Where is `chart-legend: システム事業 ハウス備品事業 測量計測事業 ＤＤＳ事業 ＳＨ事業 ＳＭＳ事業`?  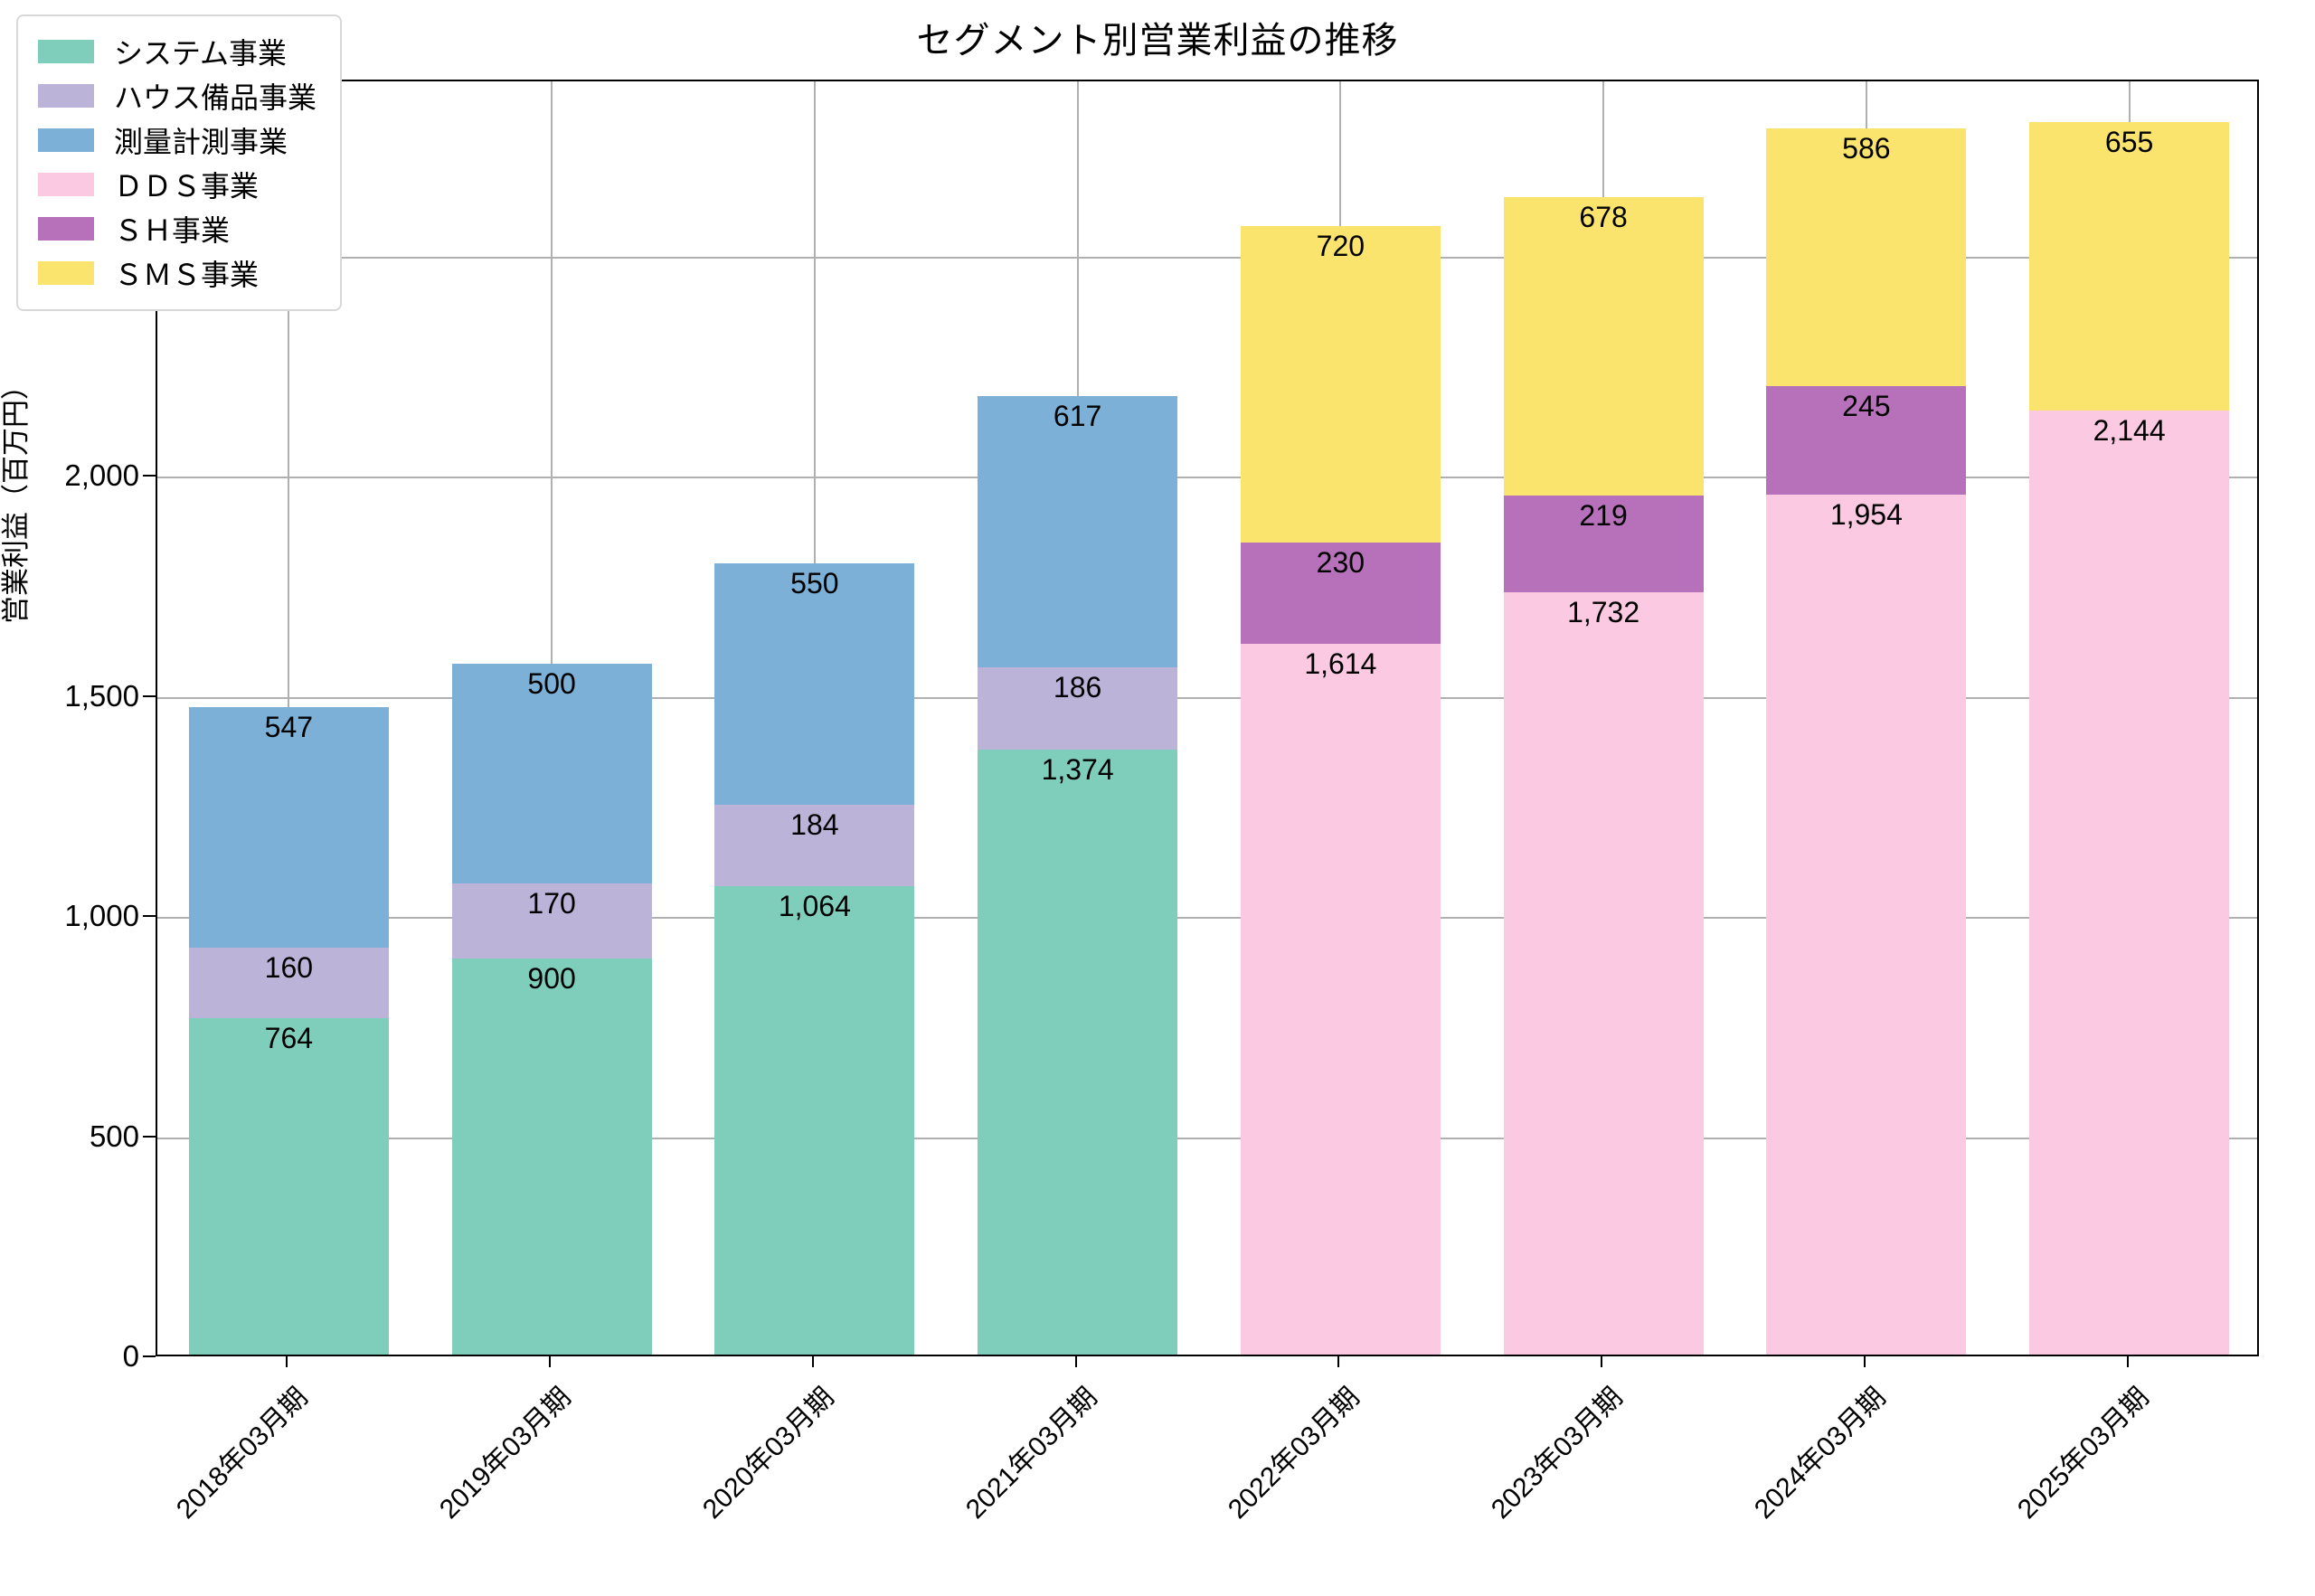
chart-legend: システム事業 ハウス備品事業 測量計測事業 ＤＤＳ事業 ＳＨ事業 ＳＭＳ事業 is located at coordinates (179, 163).